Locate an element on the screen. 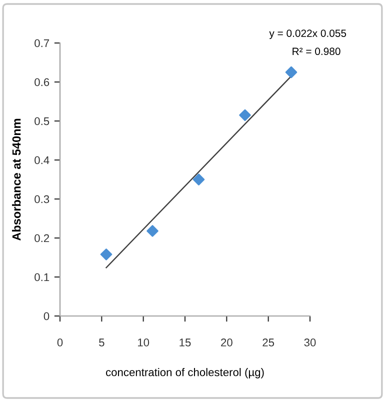  y-tick-label: 0.3 is located at coordinates (42, 199).